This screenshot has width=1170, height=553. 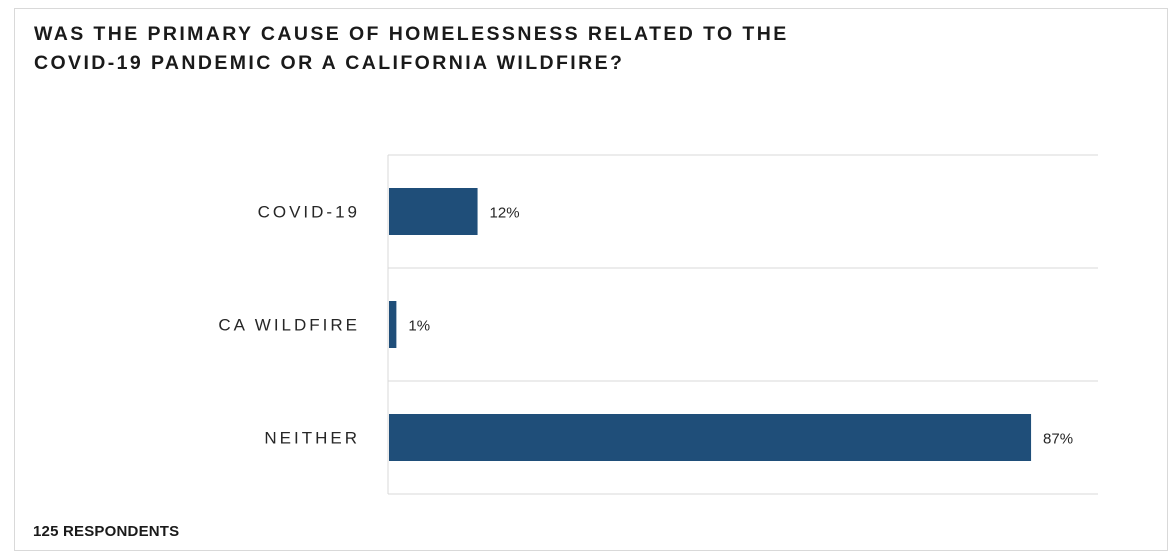 I want to click on value-label: 1%, so click(x=419, y=326).